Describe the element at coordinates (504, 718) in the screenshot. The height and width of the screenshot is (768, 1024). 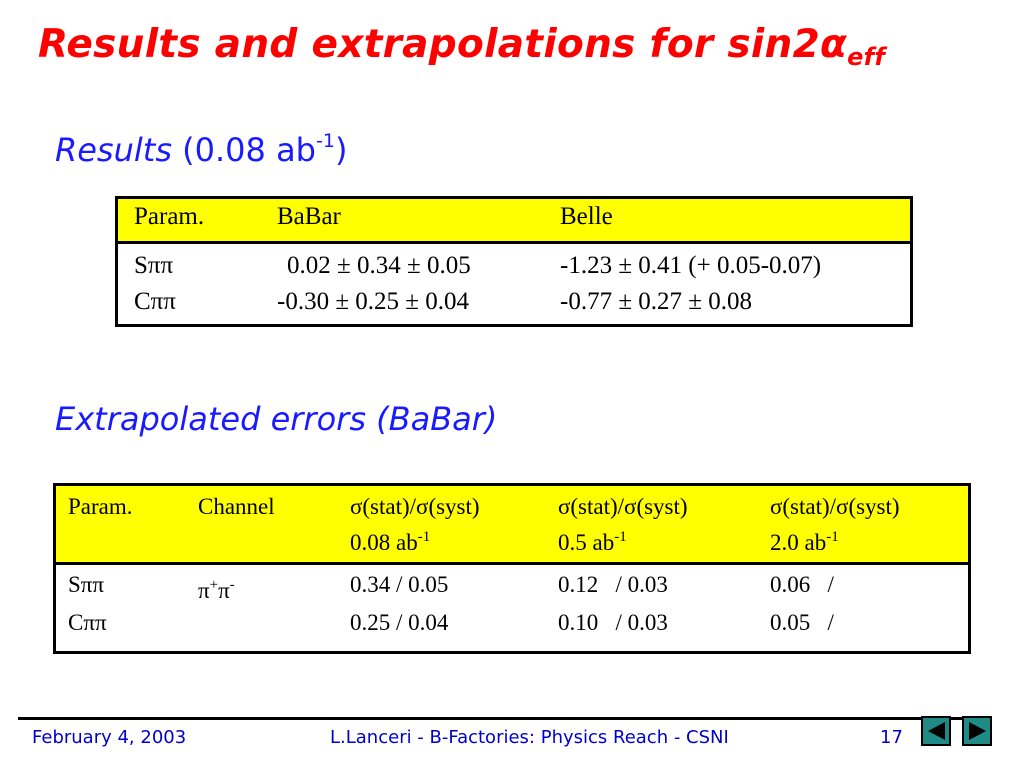
I see `footer-divider` at that location.